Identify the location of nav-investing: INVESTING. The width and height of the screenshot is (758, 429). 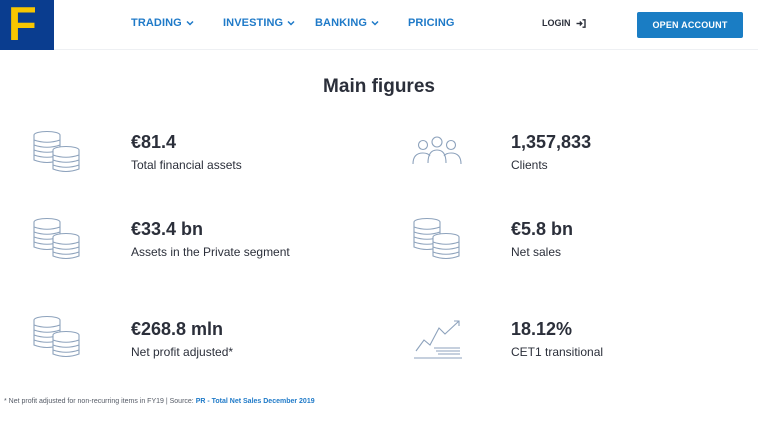
(259, 23).